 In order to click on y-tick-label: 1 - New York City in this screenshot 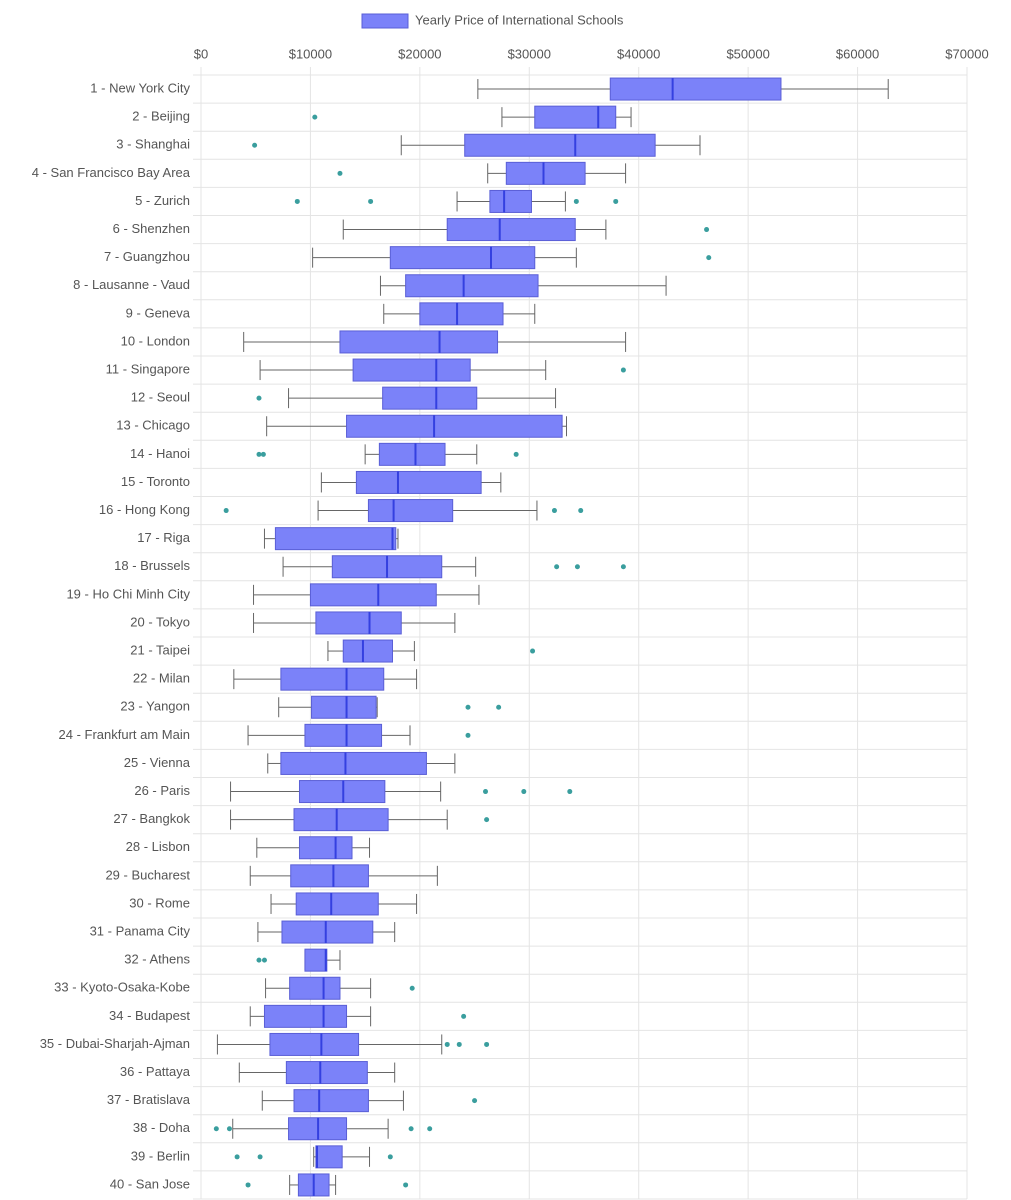, I will do `click(140, 87)`.